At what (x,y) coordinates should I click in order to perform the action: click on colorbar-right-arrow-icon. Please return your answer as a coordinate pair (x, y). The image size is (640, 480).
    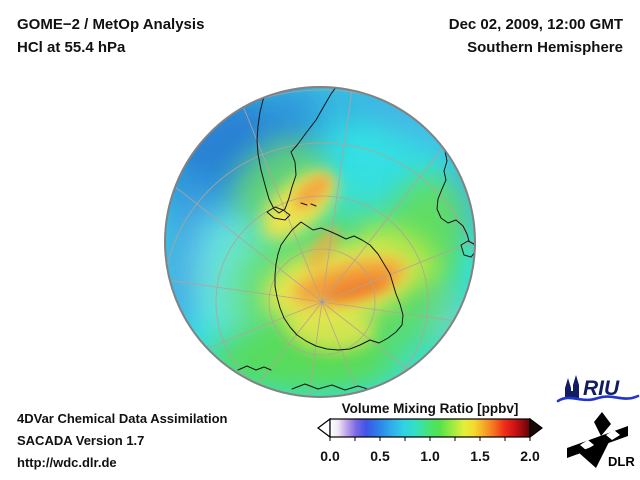
    Looking at the image, I should click on (536, 428).